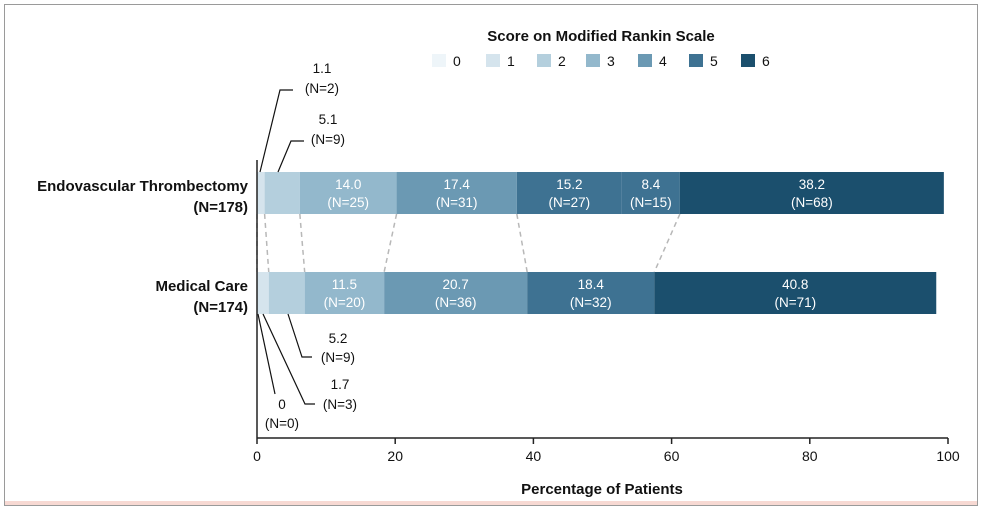 Image resolution: width=983 pixels, height=513 pixels. What do you see at coordinates (395, 456) in the screenshot?
I see `x-tick-label: 20` at bounding box center [395, 456].